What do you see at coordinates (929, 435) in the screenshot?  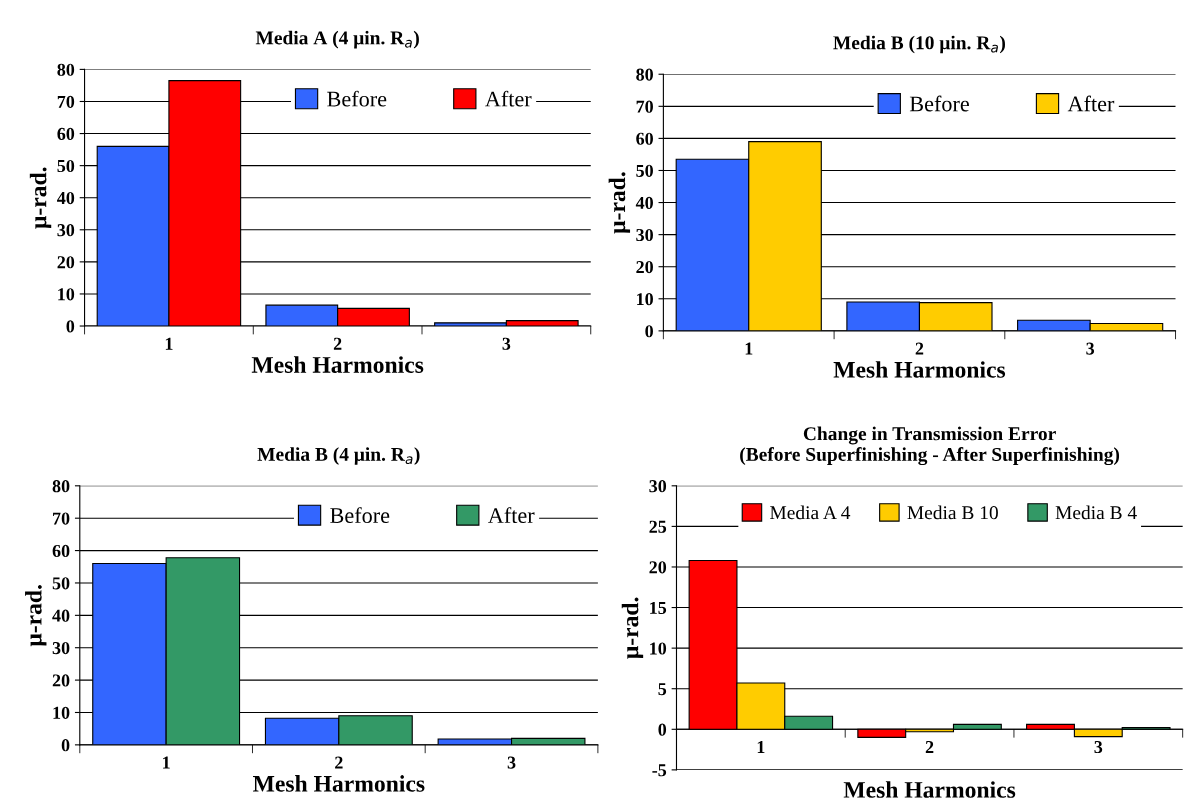 I see `chart-title: Change in Transmission Error` at bounding box center [929, 435].